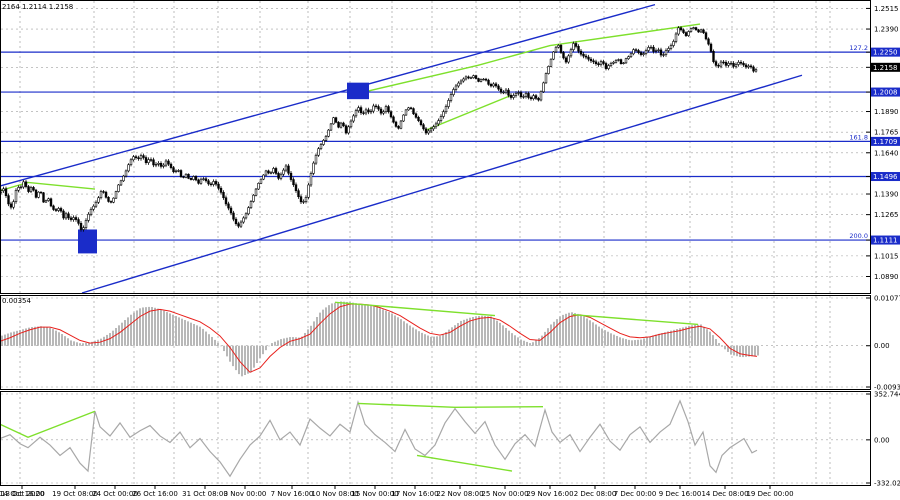 The height and width of the screenshot is (500, 900). I want to click on y-tick-label: 1.1765, so click(886, 133).